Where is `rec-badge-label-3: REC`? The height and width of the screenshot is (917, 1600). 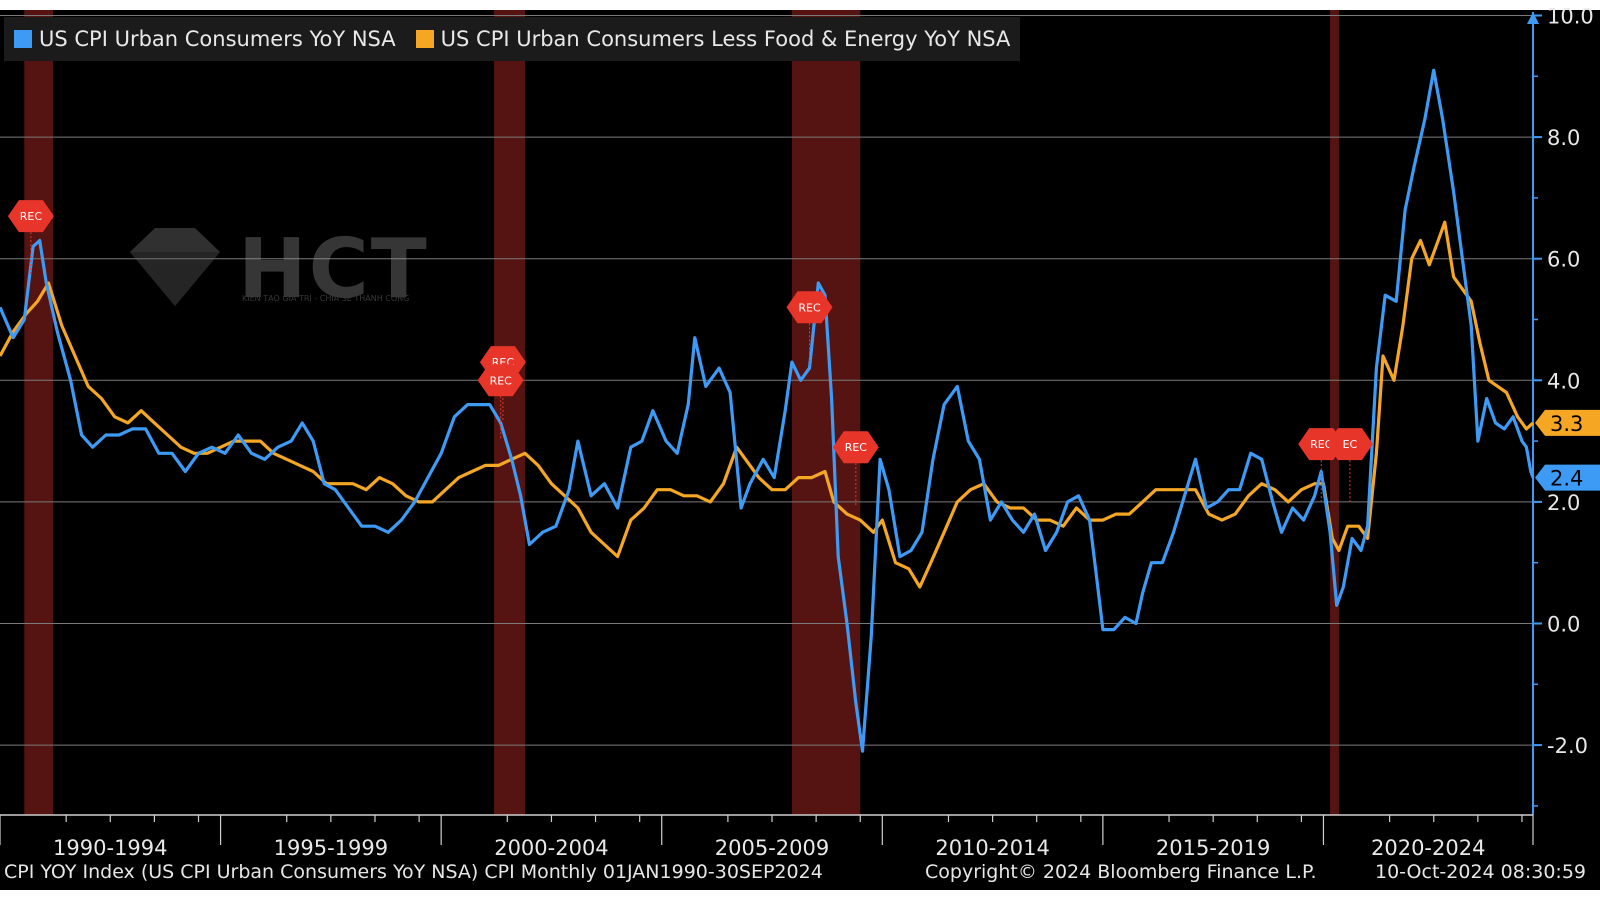
rec-badge-label-3: REC is located at coordinates (809, 307).